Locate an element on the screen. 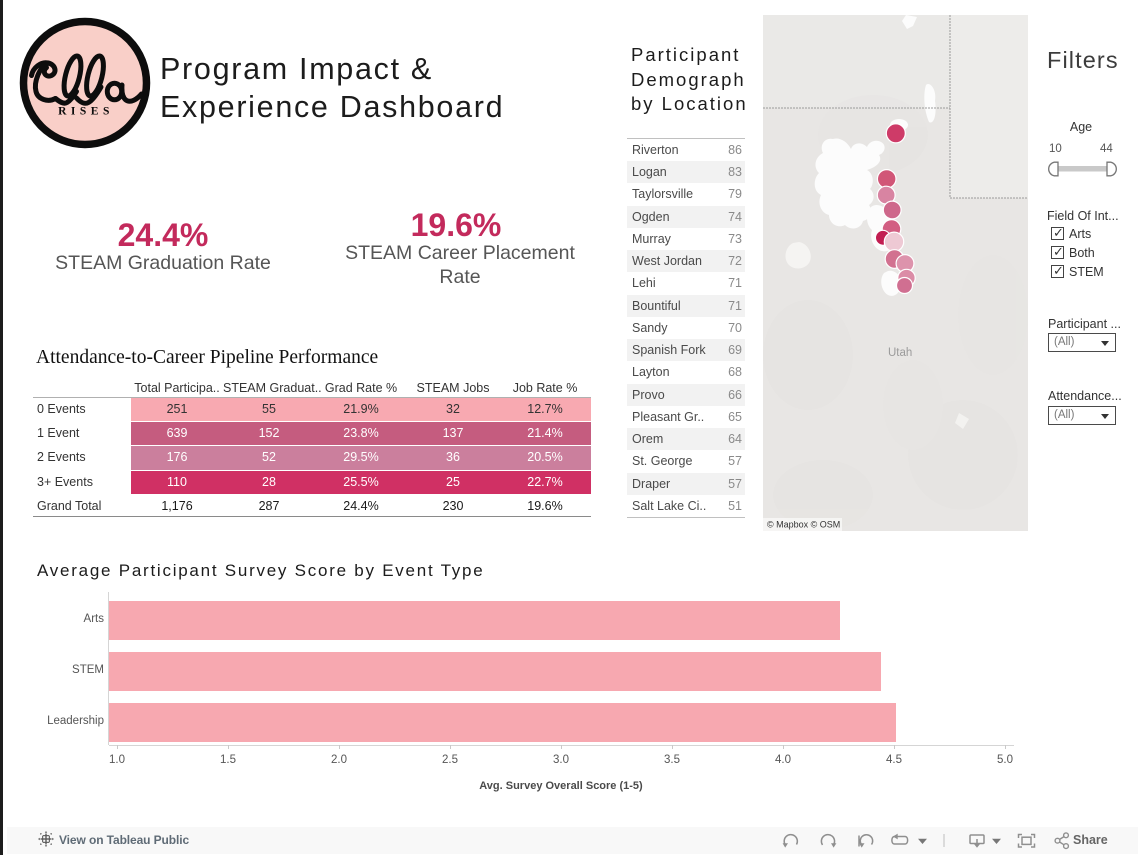  svg-text: Utah is located at coordinates (900, 353).